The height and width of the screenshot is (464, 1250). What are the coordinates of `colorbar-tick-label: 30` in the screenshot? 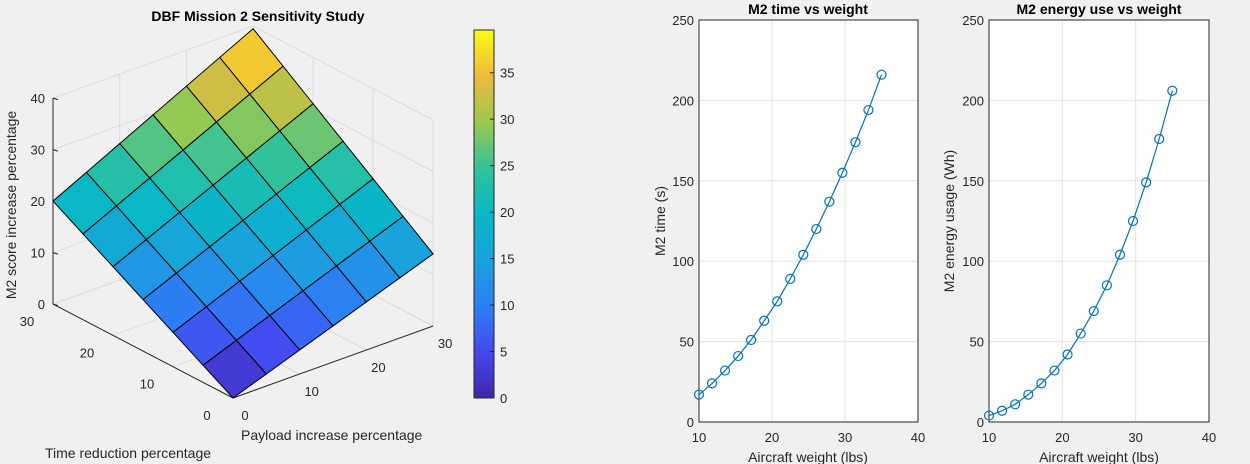 It's located at (507, 119).